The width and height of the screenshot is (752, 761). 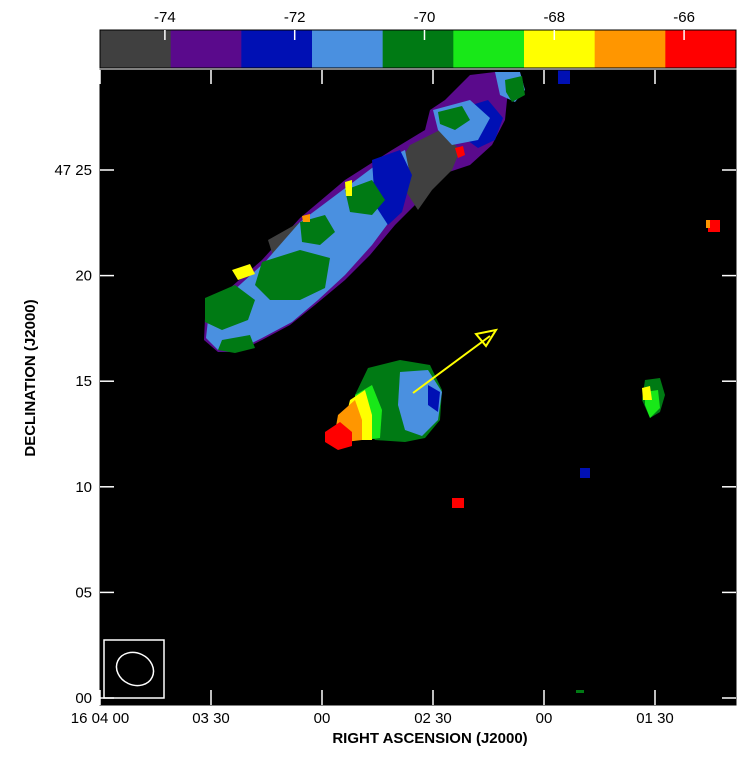 What do you see at coordinates (454, 118) in the screenshot?
I see `jet-upper-green` at bounding box center [454, 118].